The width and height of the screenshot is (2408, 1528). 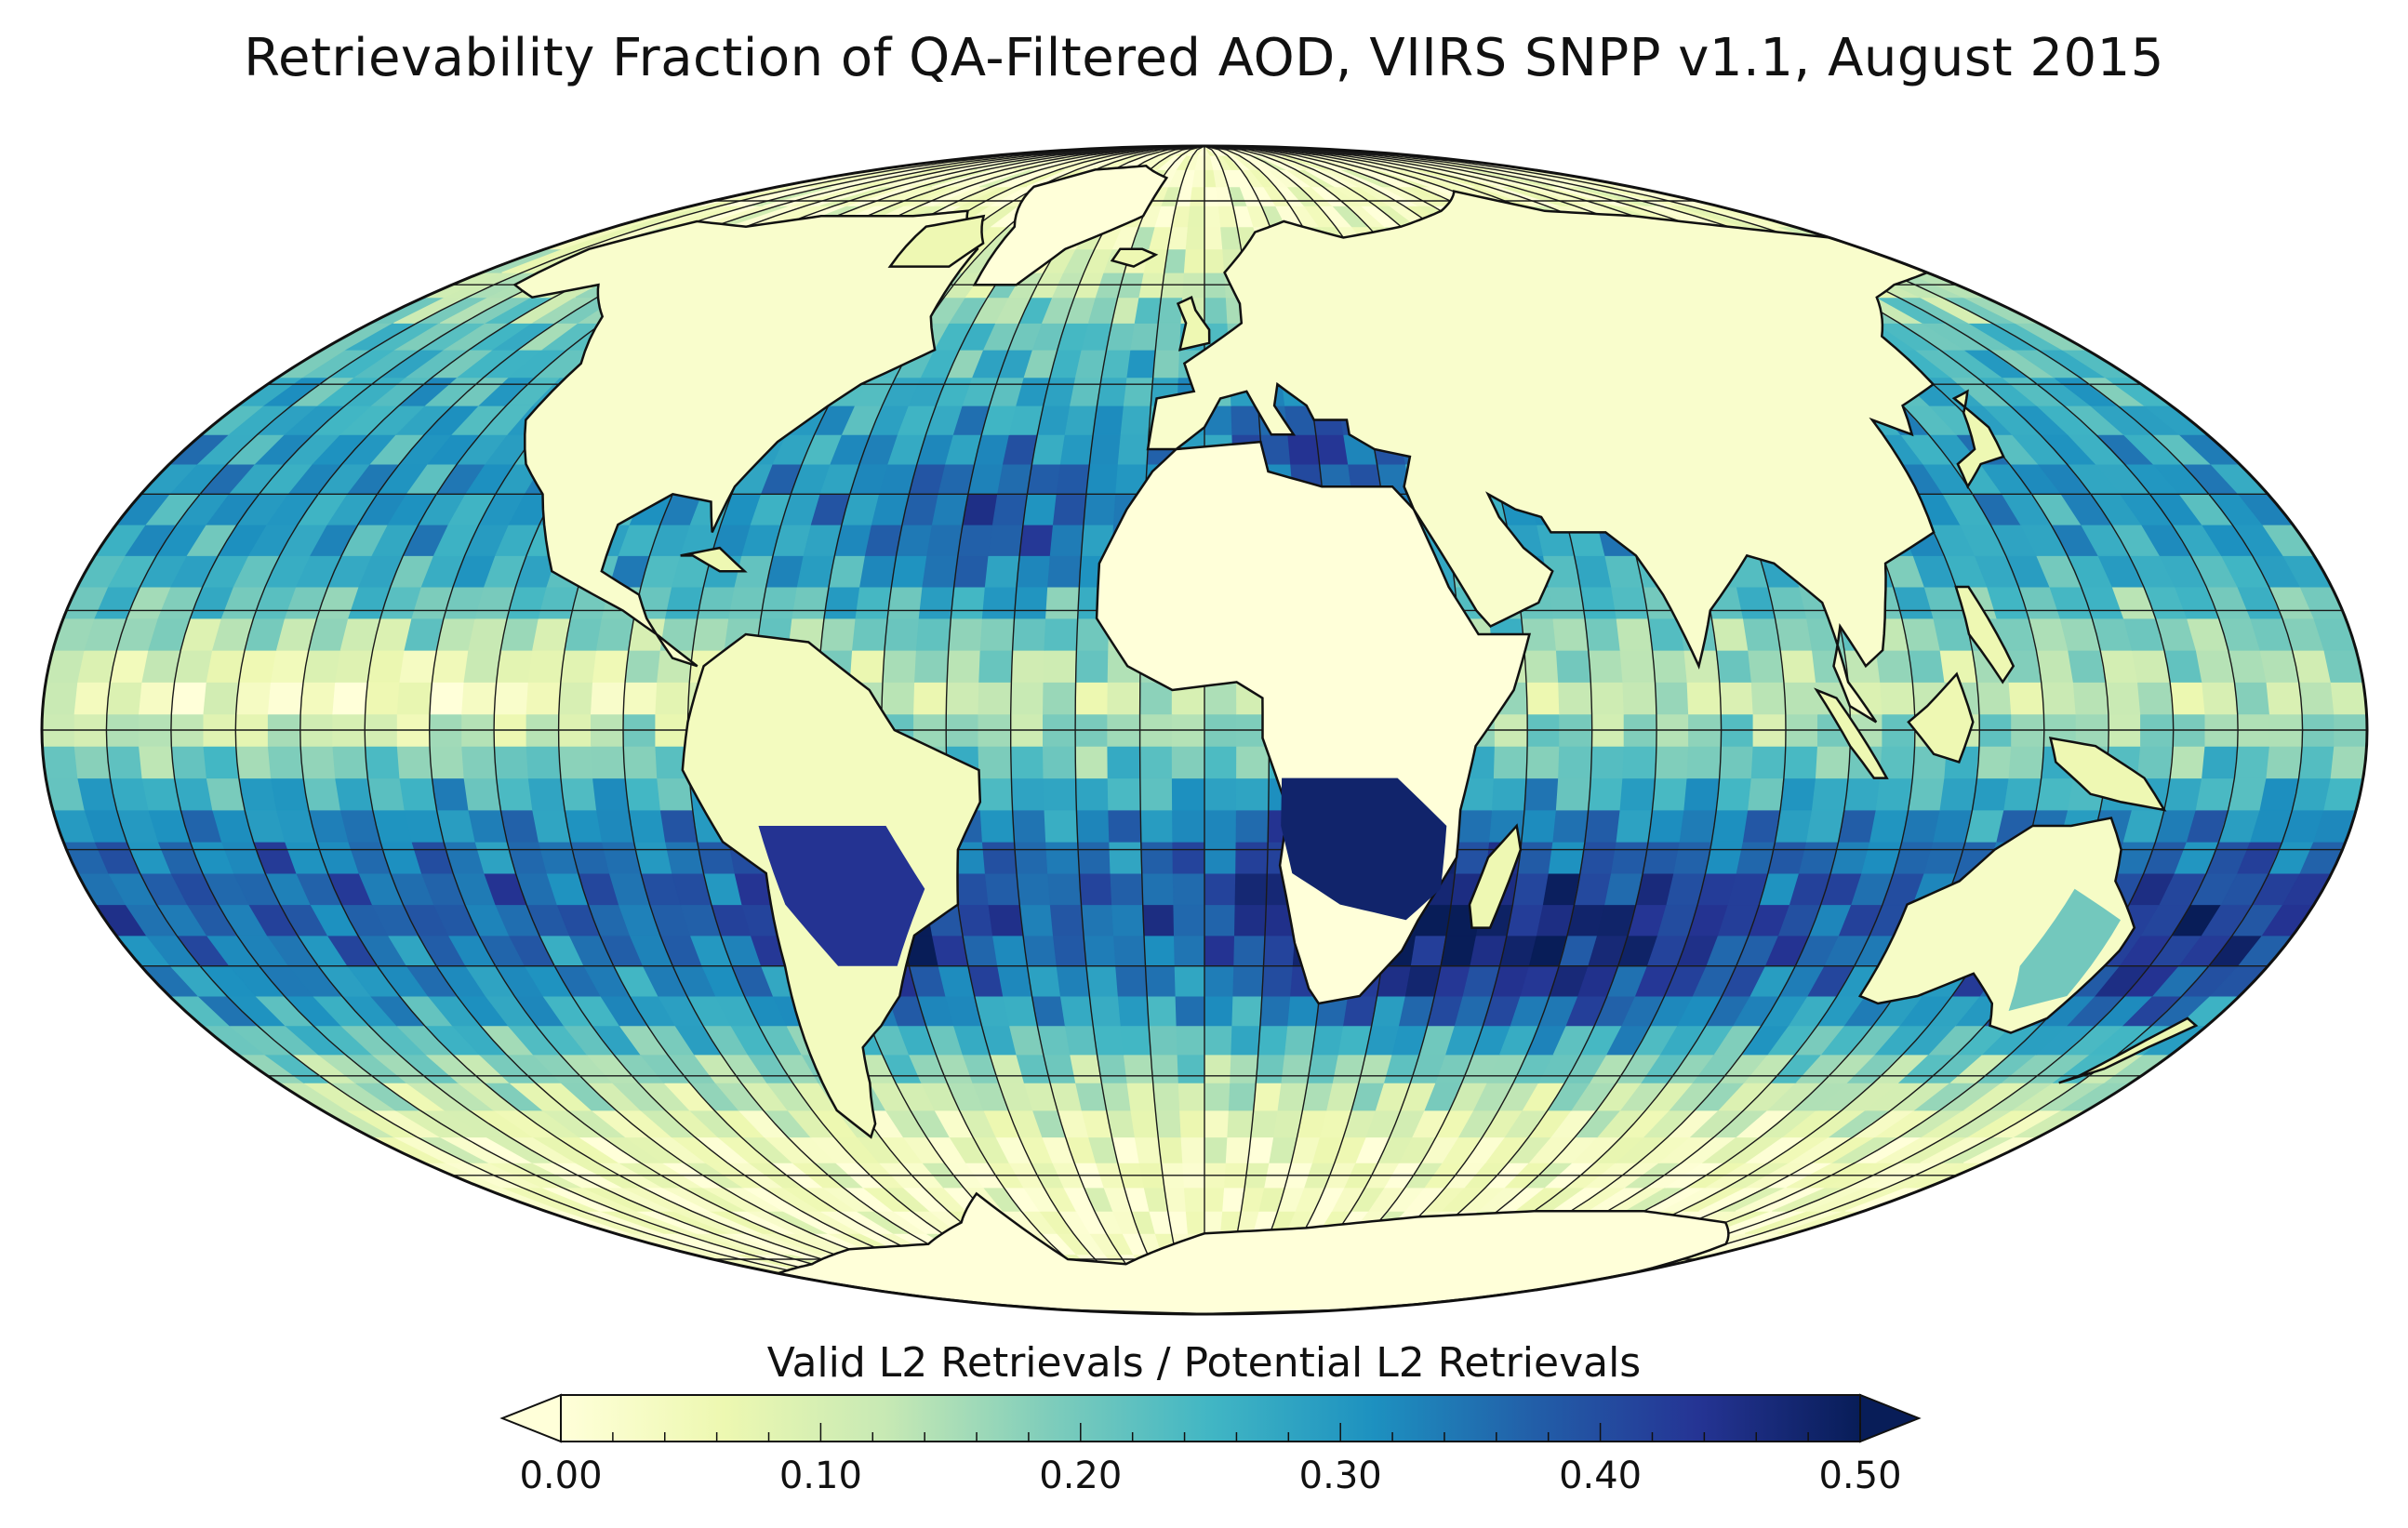 What do you see at coordinates (1210, 1418) in the screenshot?
I see `colorbar` at bounding box center [1210, 1418].